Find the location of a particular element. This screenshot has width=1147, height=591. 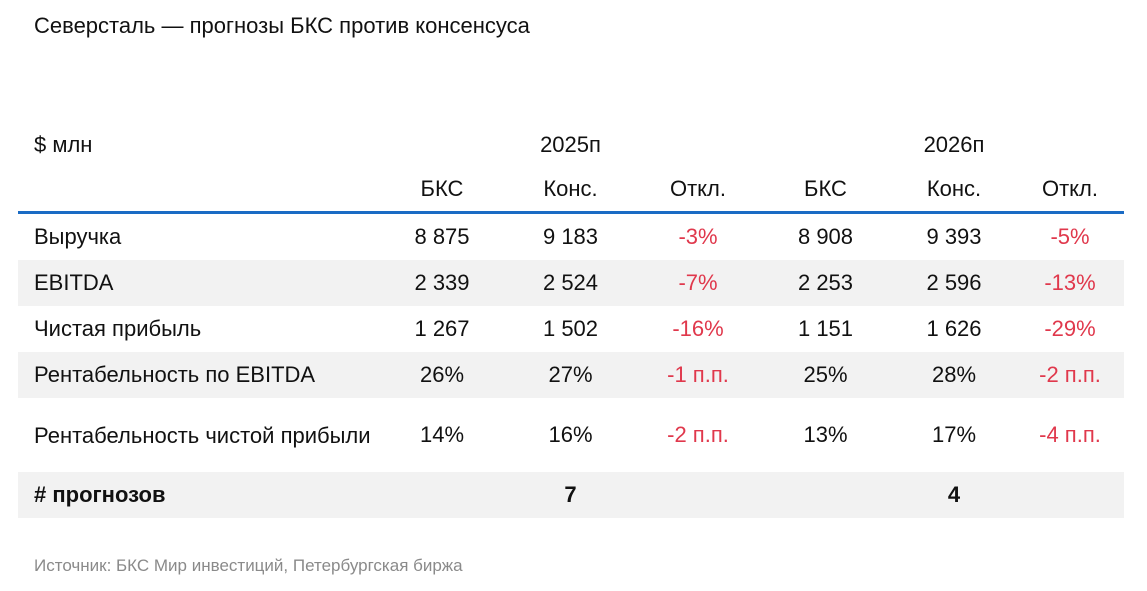

table-cell: 1 267 is located at coordinates (442, 328).